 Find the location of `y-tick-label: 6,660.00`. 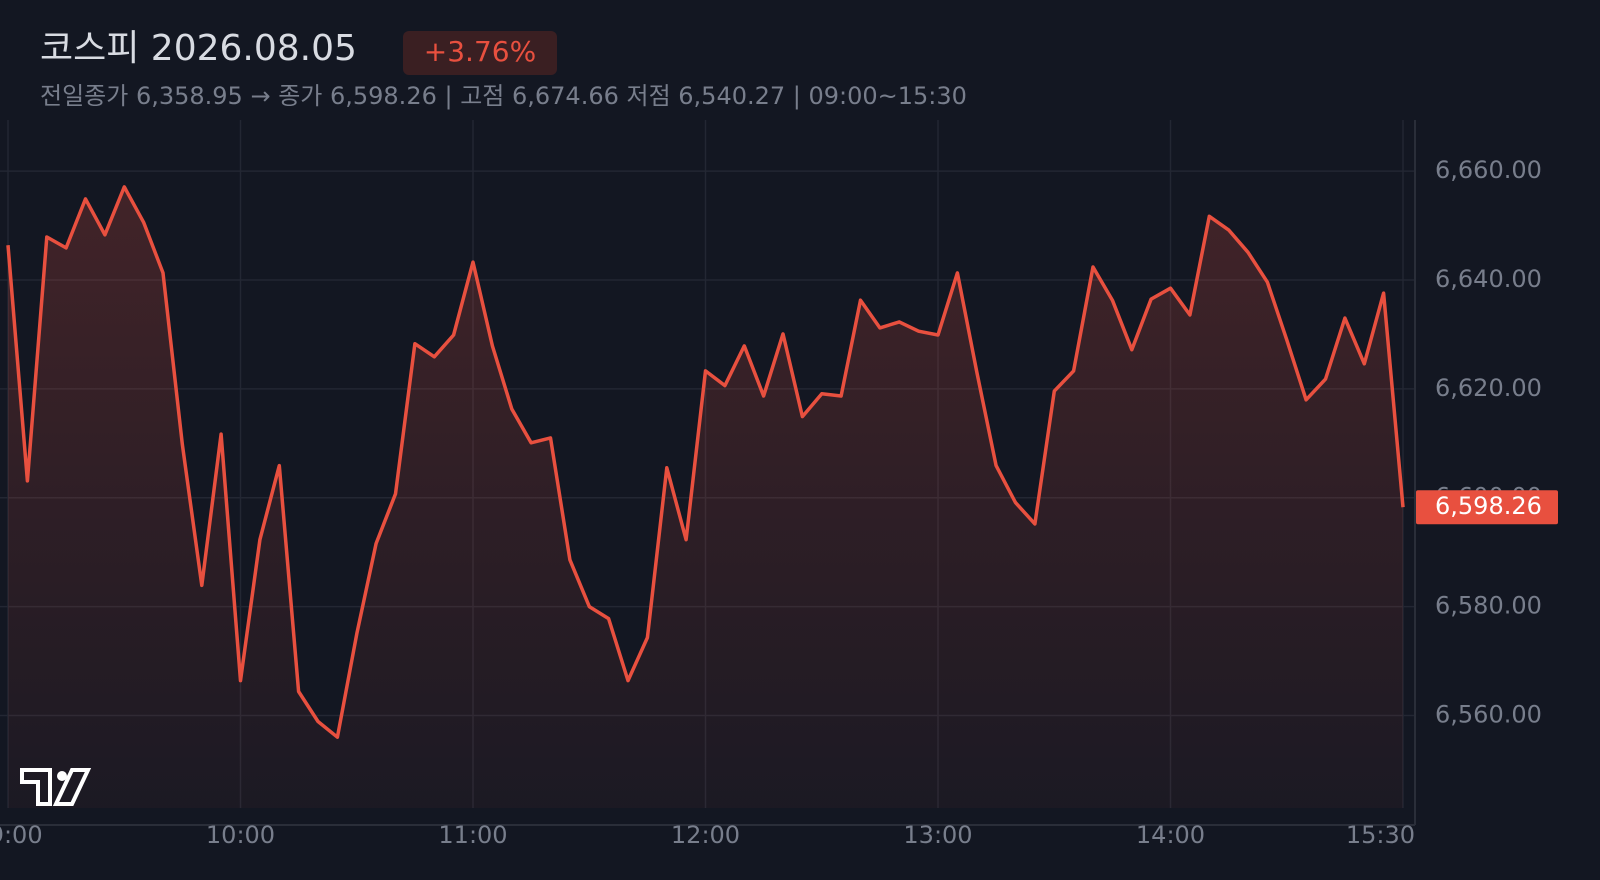

y-tick-label: 6,660.00 is located at coordinates (1488, 170).